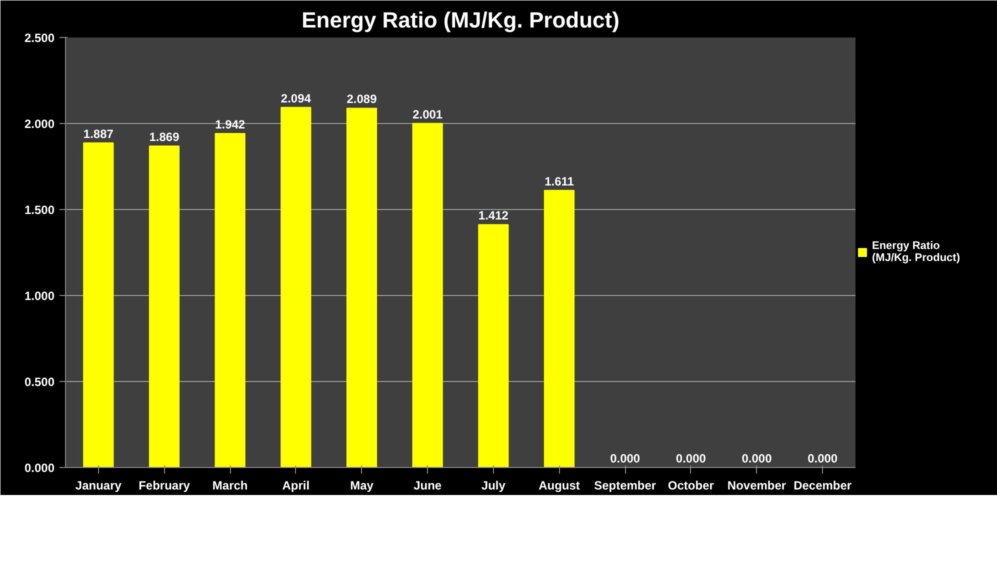 The height and width of the screenshot is (575, 997). Describe the element at coordinates (39, 38) in the screenshot. I see `y-tick-label: 2.500` at that location.